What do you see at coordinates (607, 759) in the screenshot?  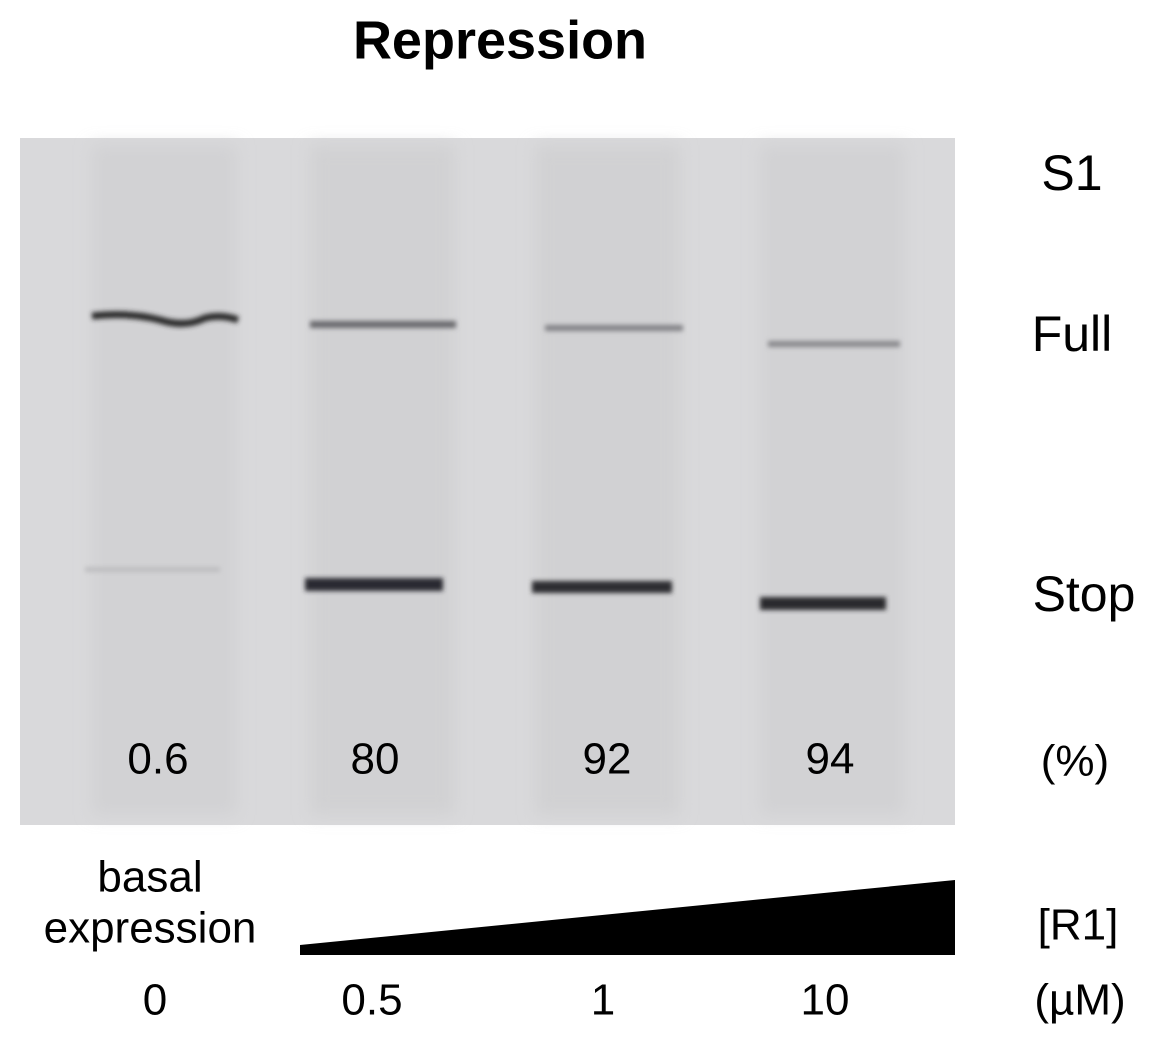 I see `percent-value: 92` at bounding box center [607, 759].